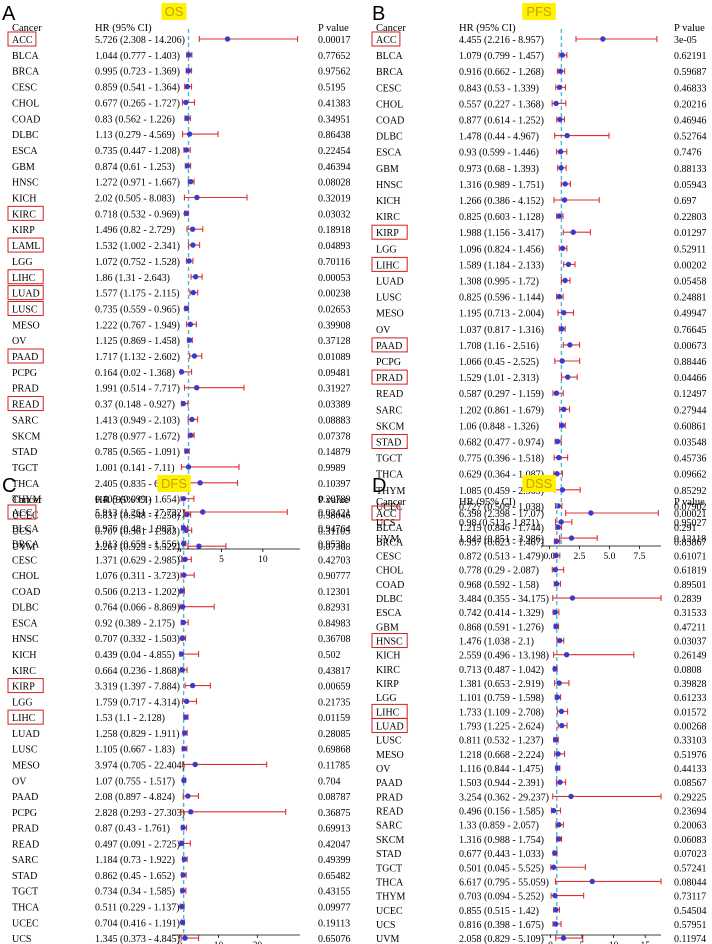 The width and height of the screenshot is (712, 944). What do you see at coordinates (539, 513) in the screenshot?
I see `row-acc: ACC 6.398 (2.398 - 17.07) 0.00021` at bounding box center [539, 513].